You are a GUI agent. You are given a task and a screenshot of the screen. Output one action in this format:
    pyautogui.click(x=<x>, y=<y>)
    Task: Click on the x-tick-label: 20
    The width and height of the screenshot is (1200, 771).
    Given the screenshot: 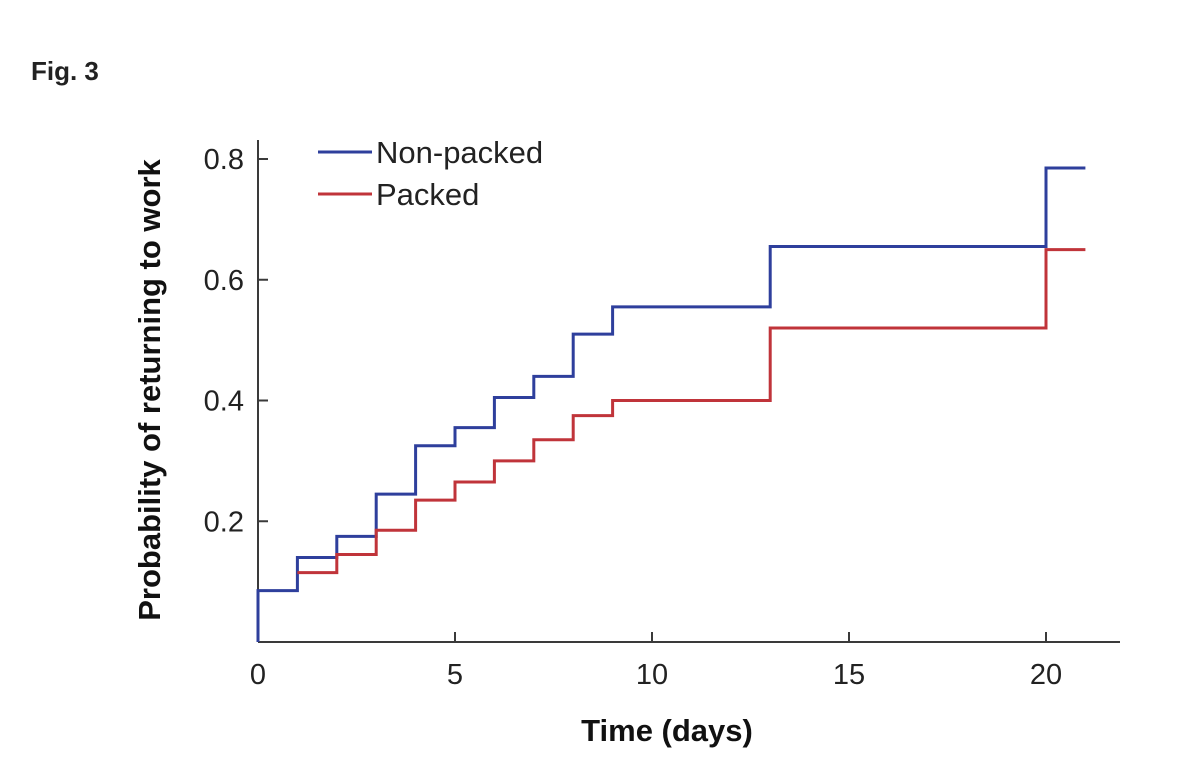 What is the action you would take?
    pyautogui.click(x=1046, y=675)
    